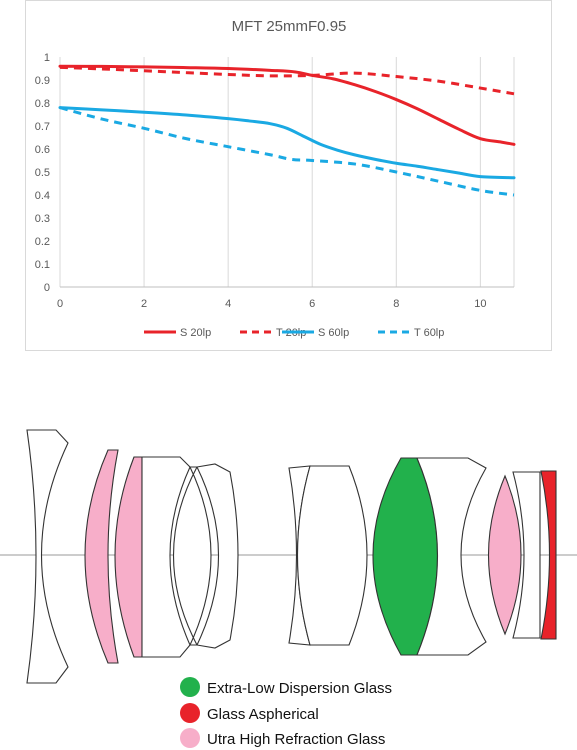 The image size is (577, 750). What do you see at coordinates (42, 127) in the screenshot?
I see `y-tick-label: 0.7` at bounding box center [42, 127].